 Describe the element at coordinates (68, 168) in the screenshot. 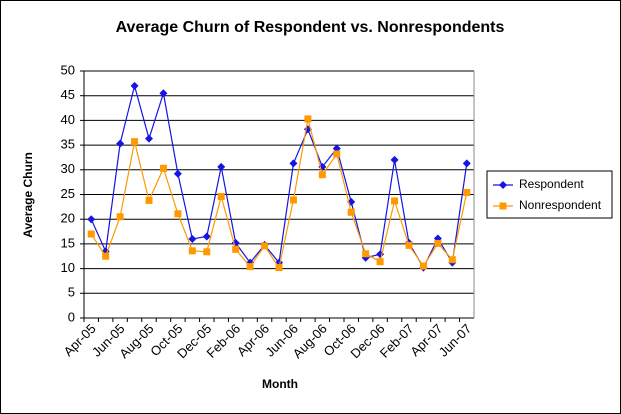

I see `y-tick-label: 30` at that location.